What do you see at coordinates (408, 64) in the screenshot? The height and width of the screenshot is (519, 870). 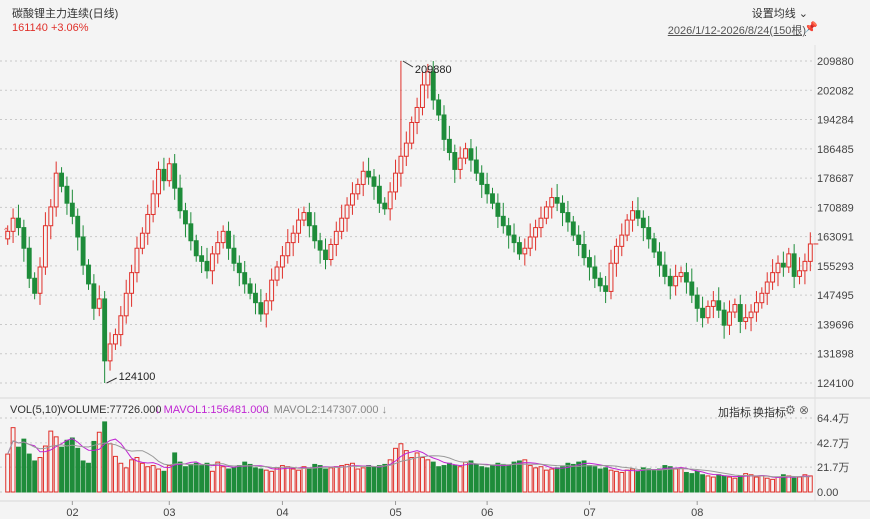 I see `high-annotation-arrow` at bounding box center [408, 64].